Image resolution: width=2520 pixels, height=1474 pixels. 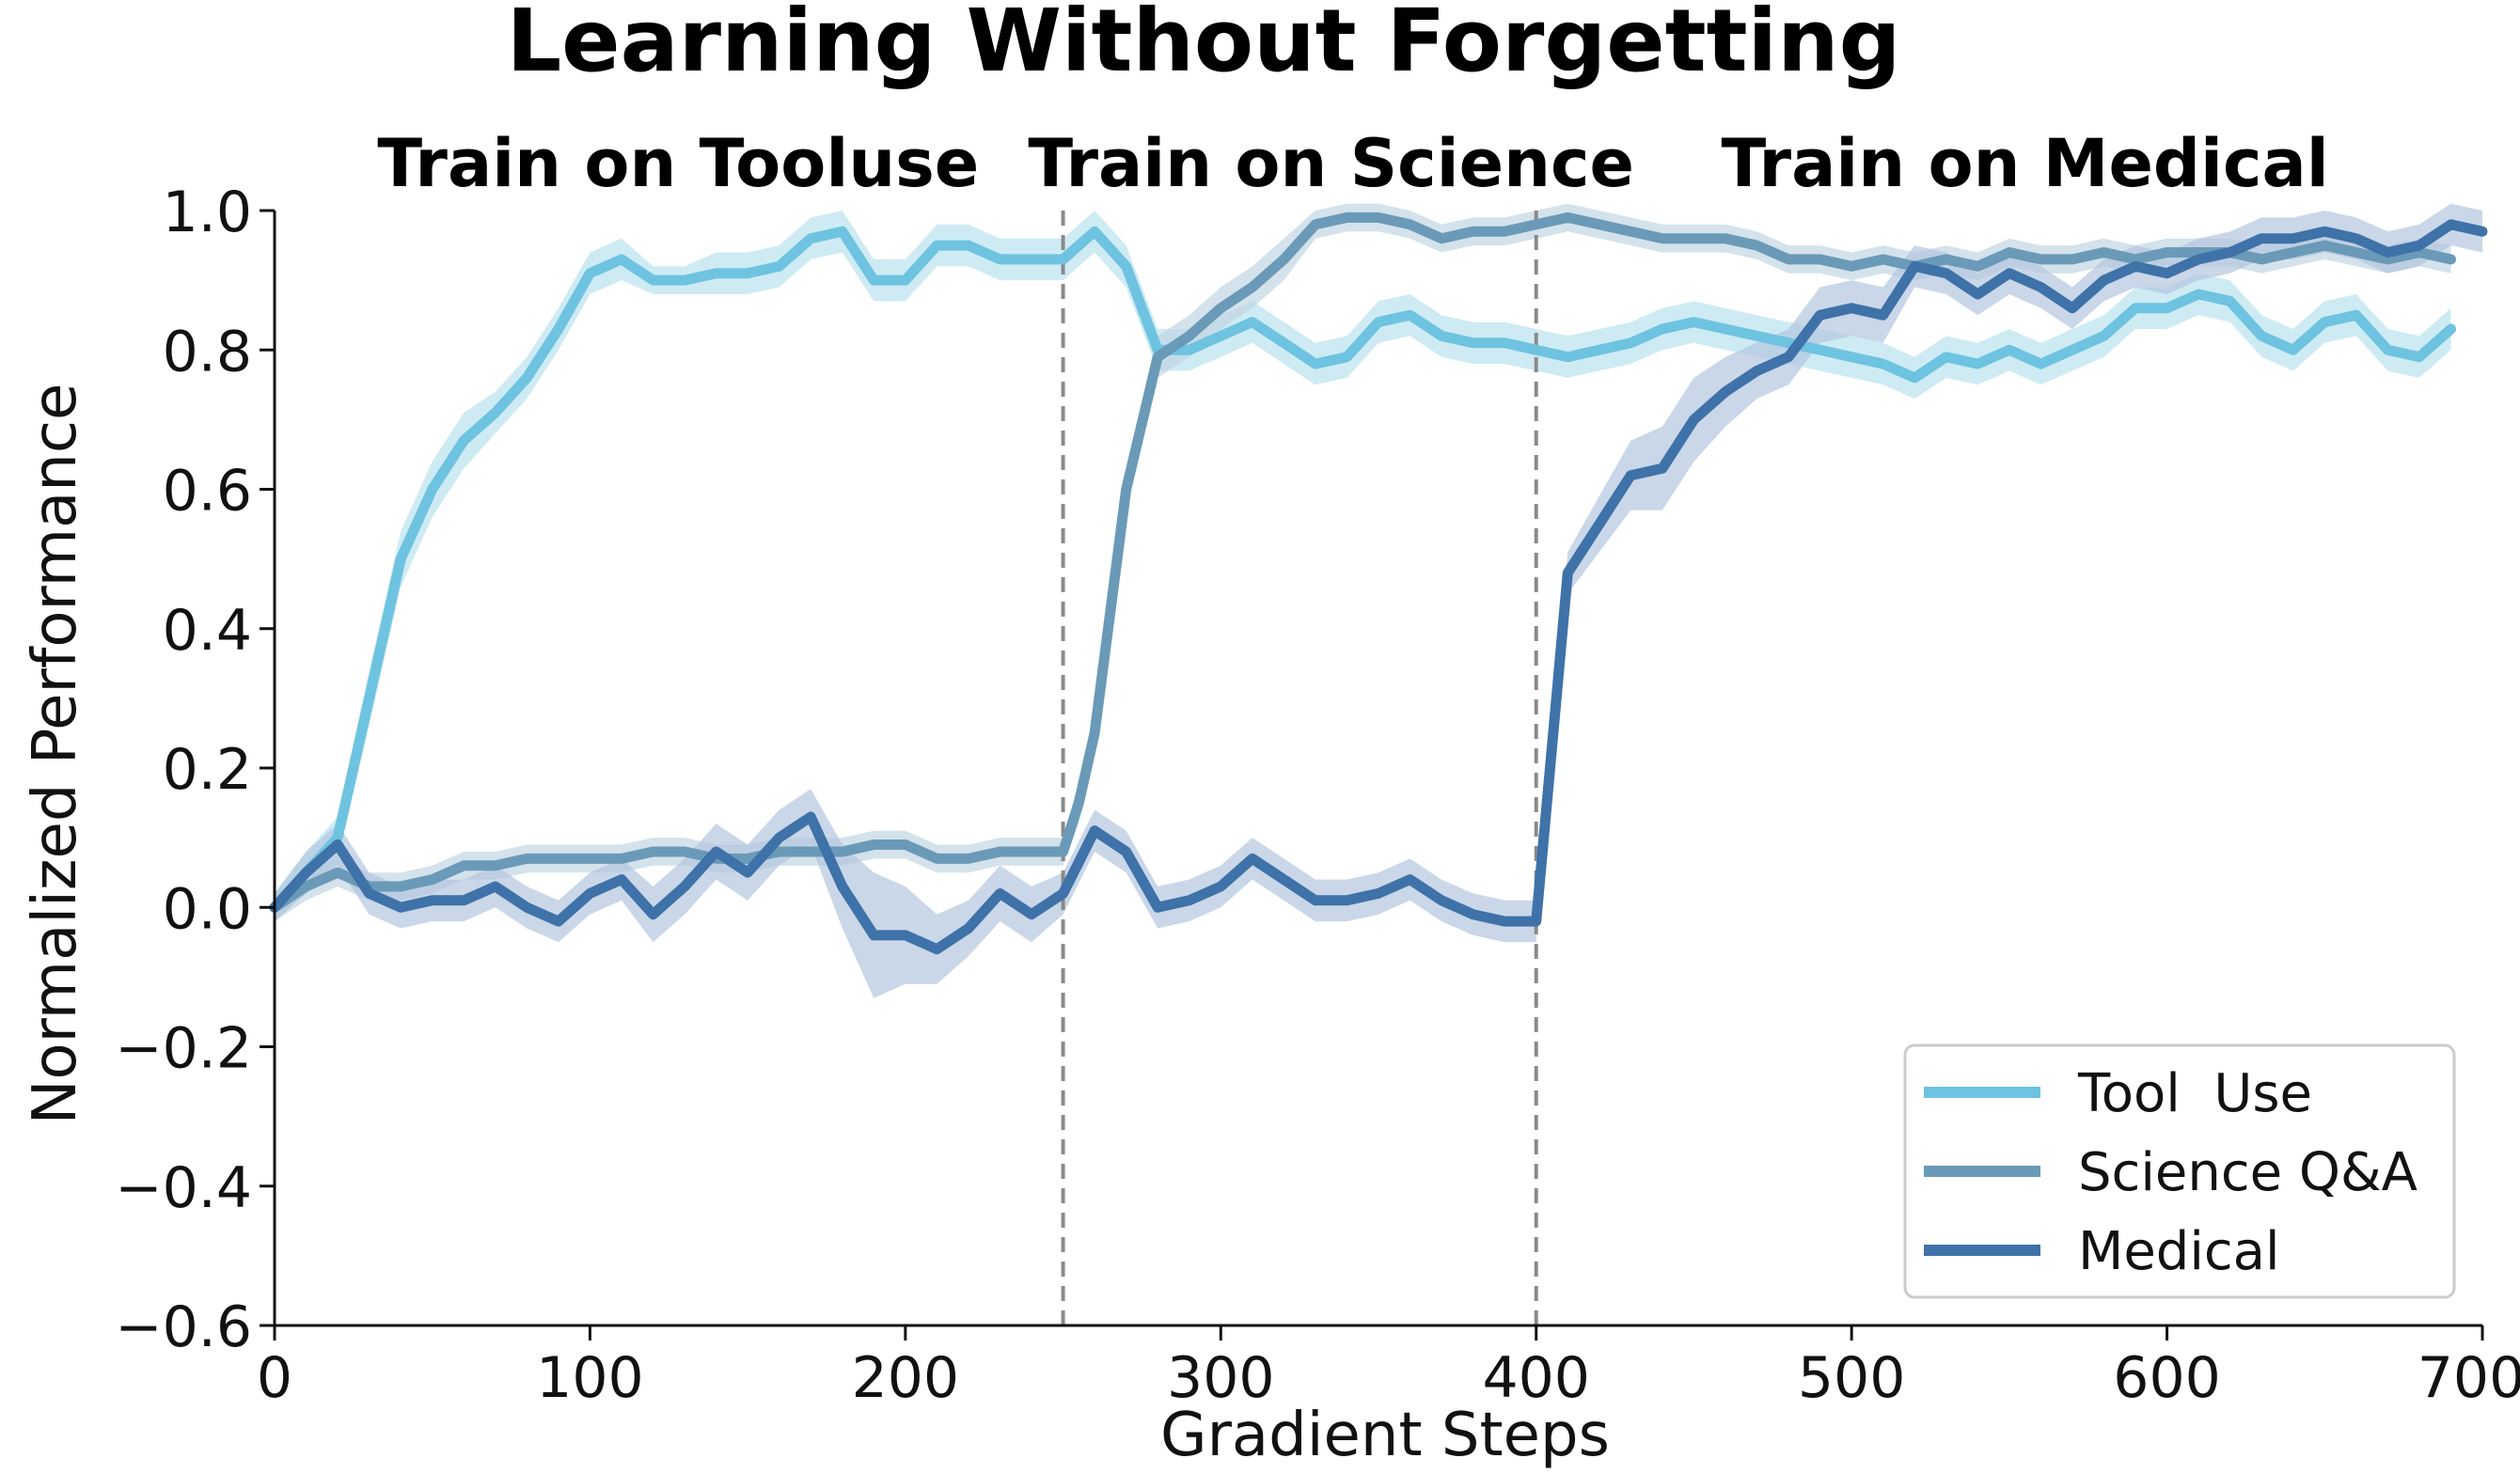 I want to click on y-tick-label: 0.4, so click(x=207, y=631).